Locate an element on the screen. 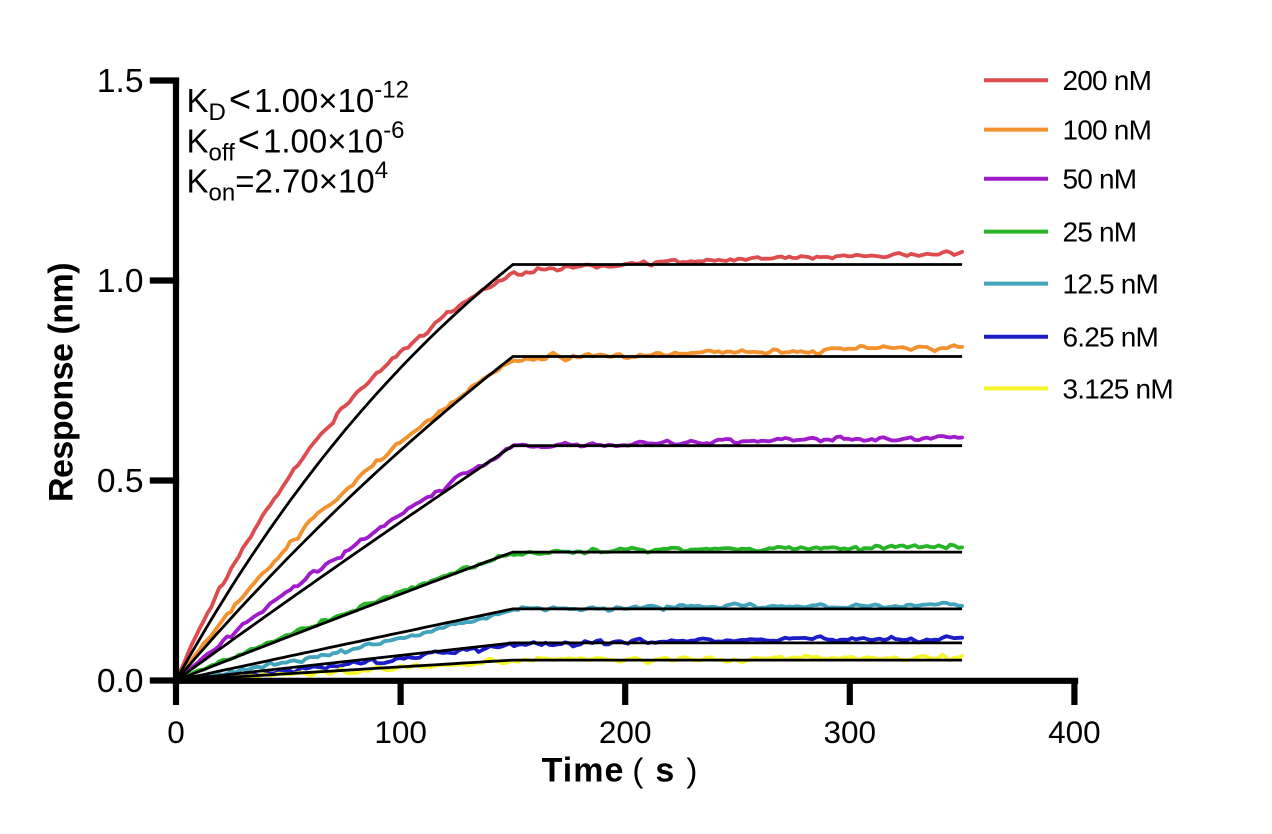  svg-text: 100 nM is located at coordinates (1107, 130).